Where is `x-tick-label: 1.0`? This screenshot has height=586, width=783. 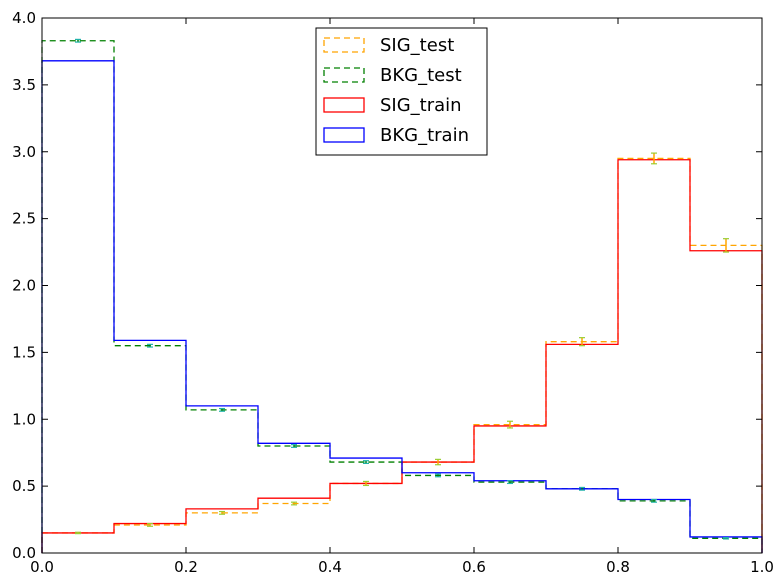 x-tick-label: 1.0 is located at coordinates (762, 567).